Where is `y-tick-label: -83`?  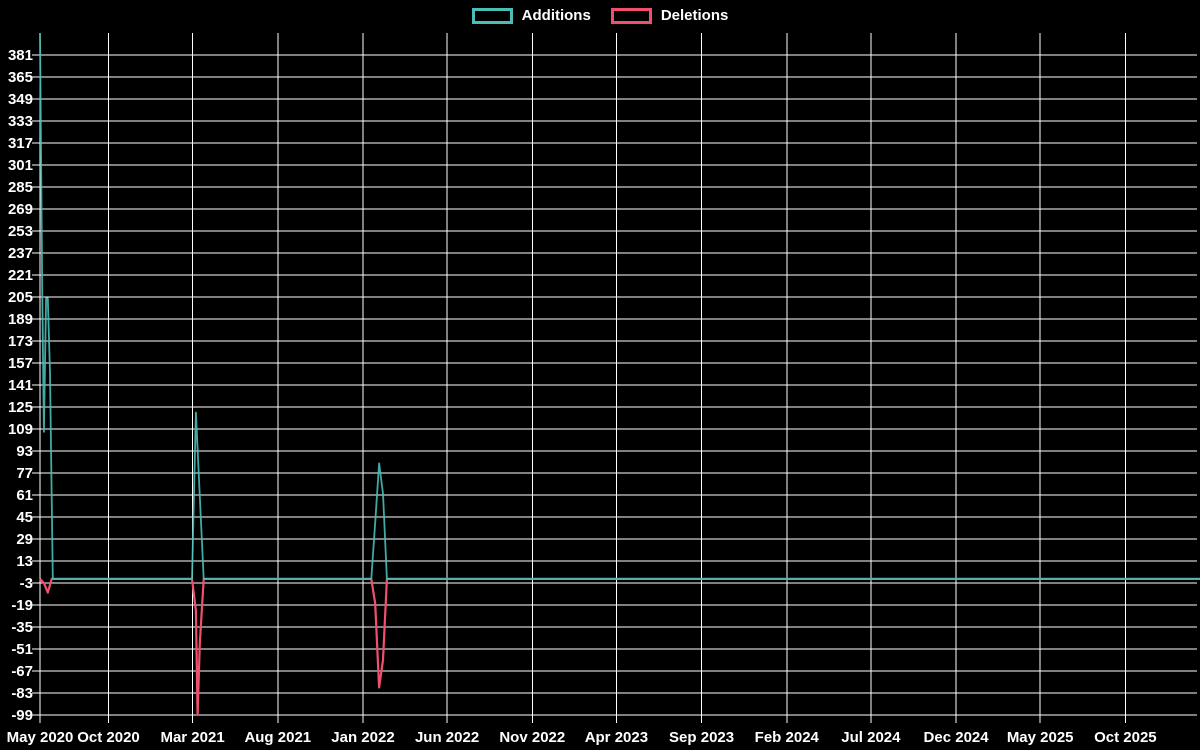
y-tick-label: -83 is located at coordinates (22, 693).